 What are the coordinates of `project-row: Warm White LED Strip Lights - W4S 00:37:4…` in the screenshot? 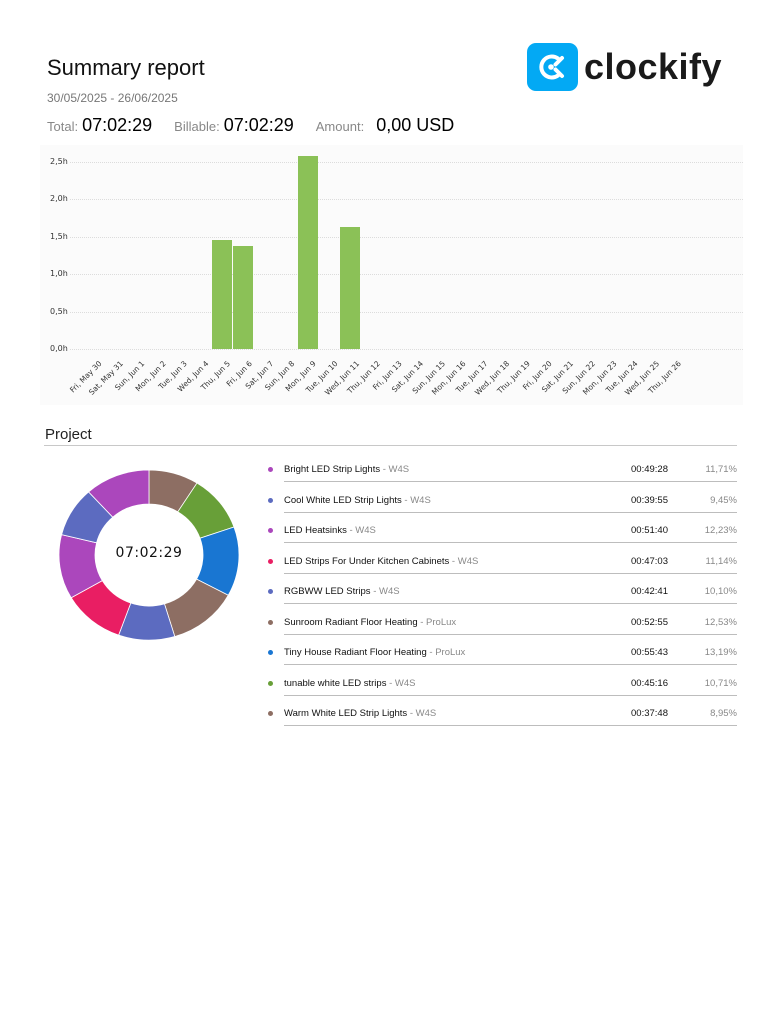 It's located at (499, 714).